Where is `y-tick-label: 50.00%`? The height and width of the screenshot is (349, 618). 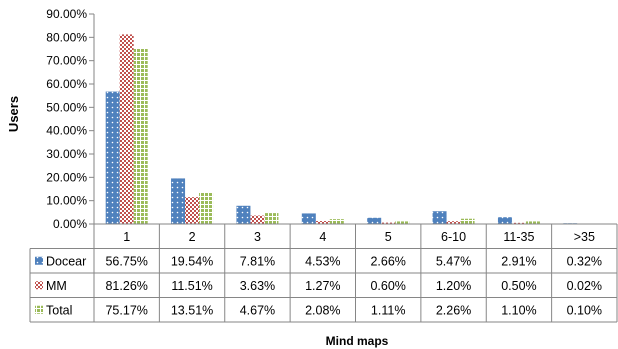
y-tick-label: 50.00% is located at coordinates (66, 107).